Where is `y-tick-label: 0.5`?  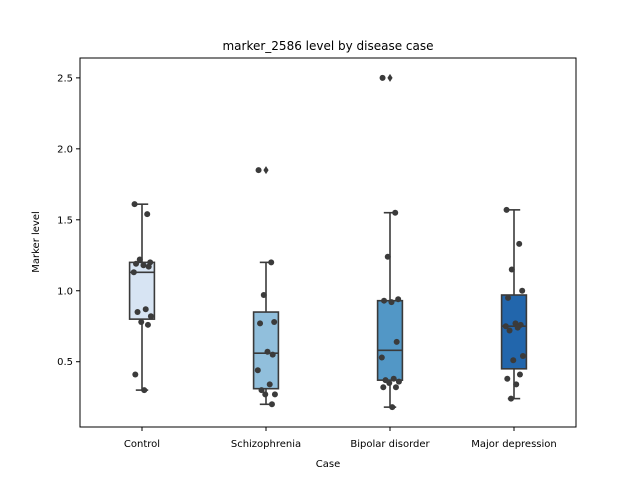
y-tick-label: 0.5 is located at coordinates (65, 362).